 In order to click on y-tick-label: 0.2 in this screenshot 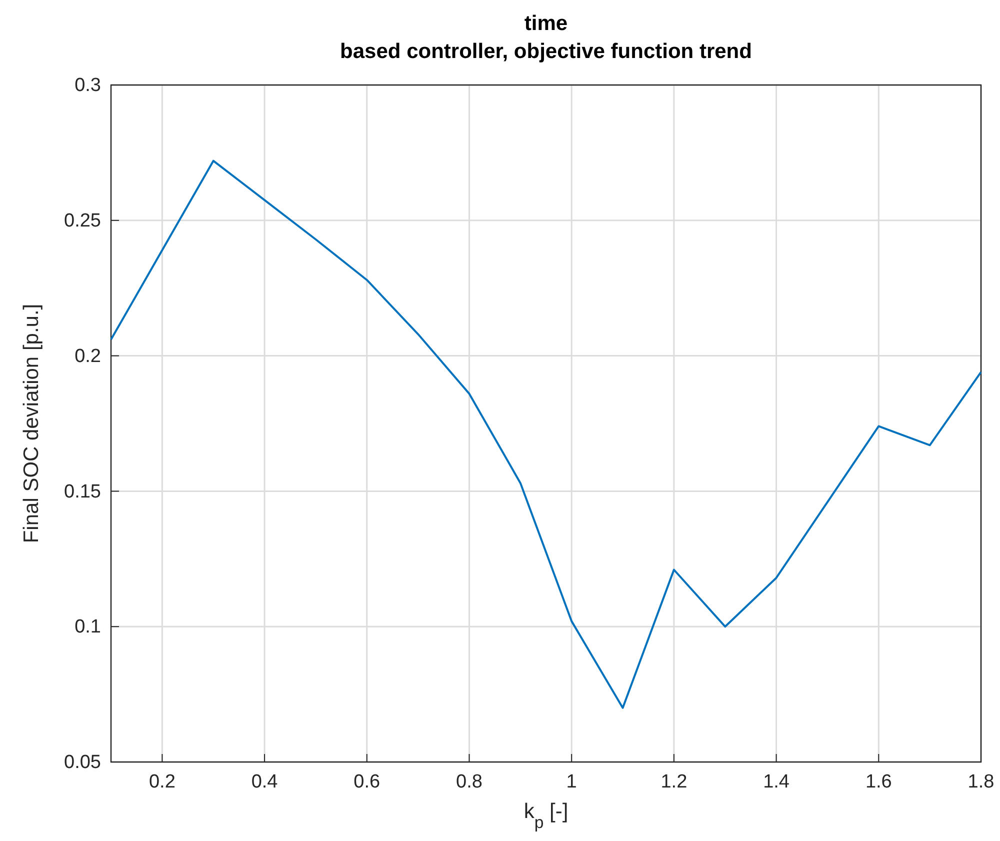, I will do `click(87, 356)`.